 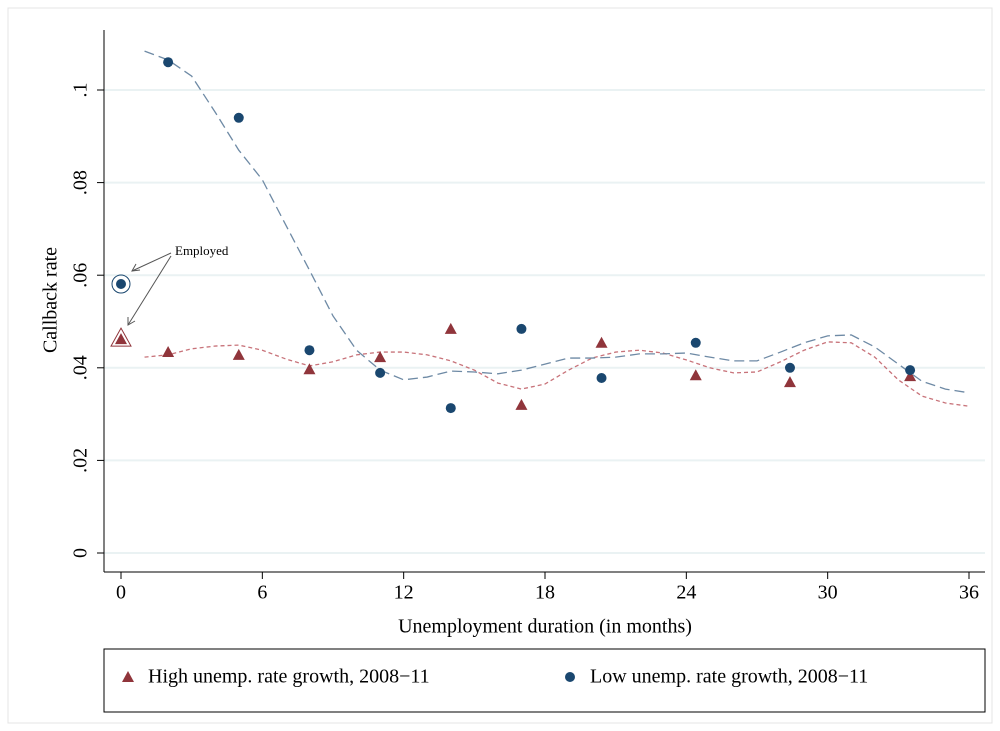 What do you see at coordinates (289, 677) in the screenshot?
I see `legend-label: High unemp. rate growth, 2008−11` at bounding box center [289, 677].